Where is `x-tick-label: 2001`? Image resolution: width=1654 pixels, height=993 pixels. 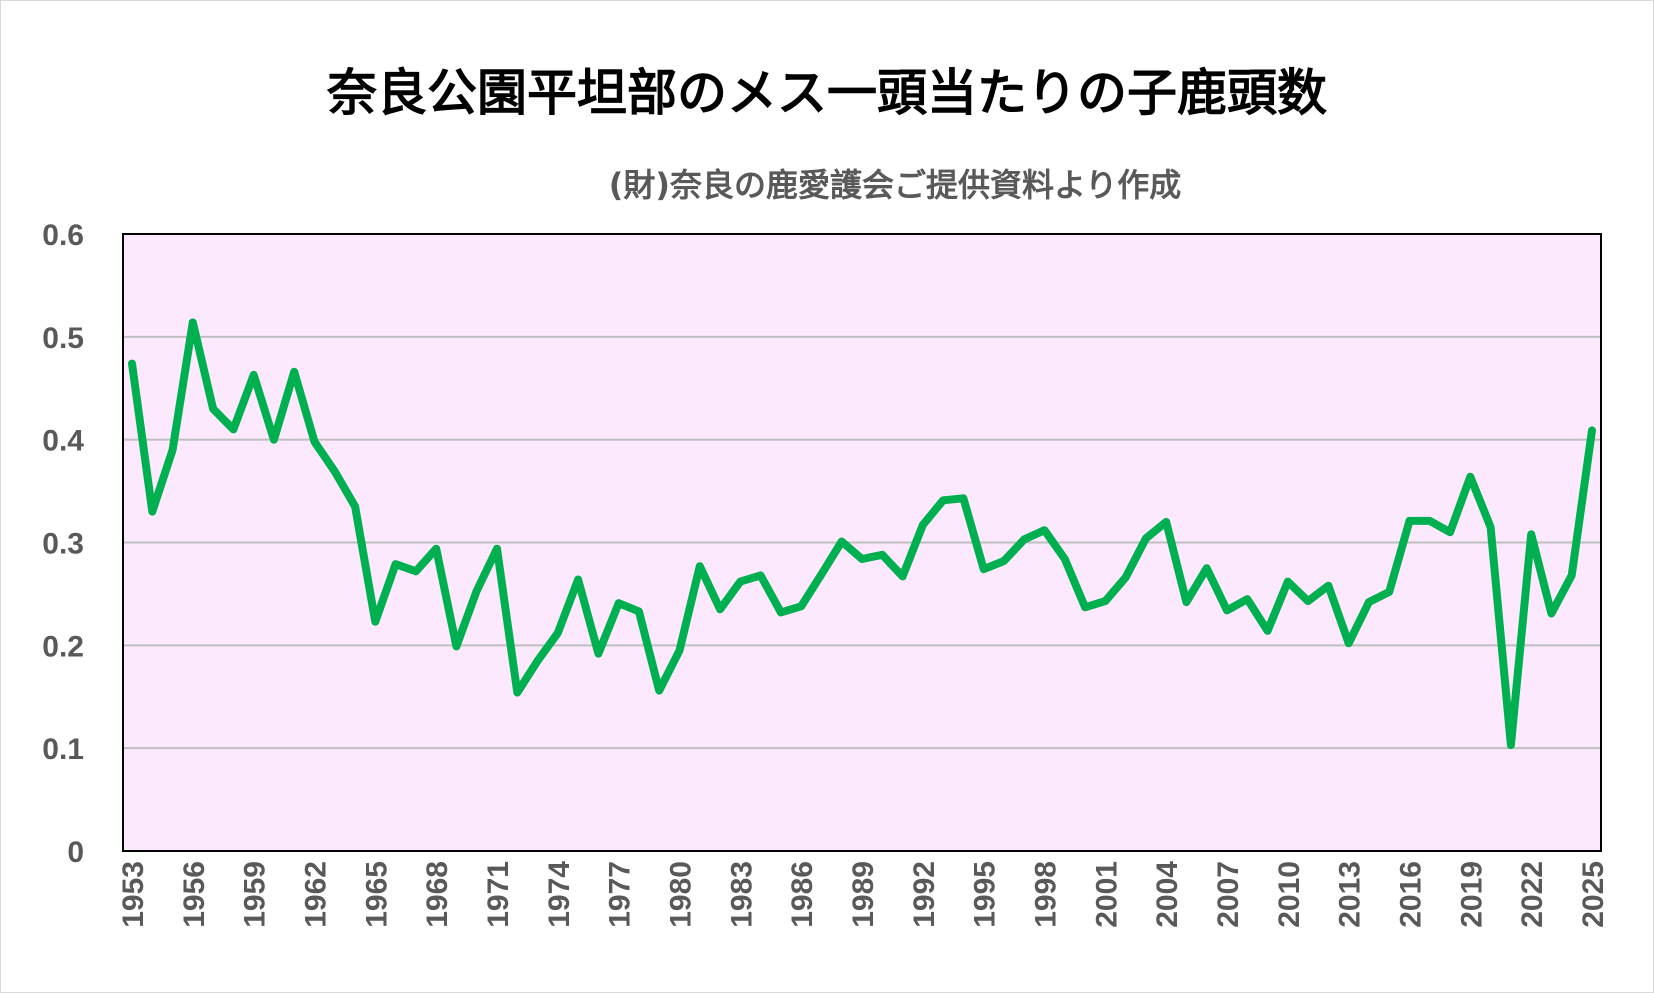
x-tick-label: 2001 is located at coordinates (1106, 894).